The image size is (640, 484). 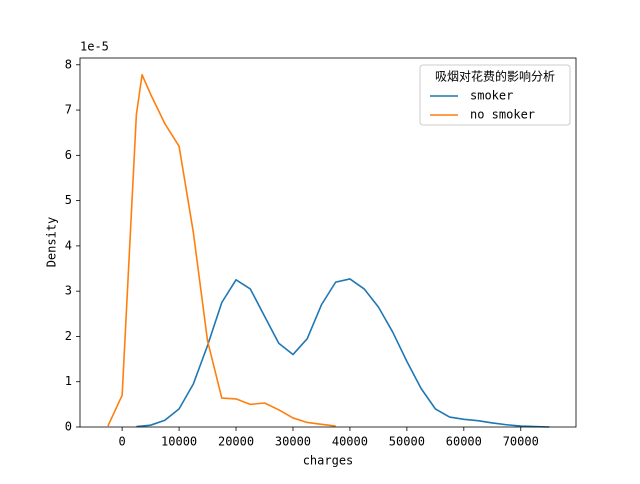 What do you see at coordinates (293, 442) in the screenshot?
I see `x-tick-label: 30000` at bounding box center [293, 442].